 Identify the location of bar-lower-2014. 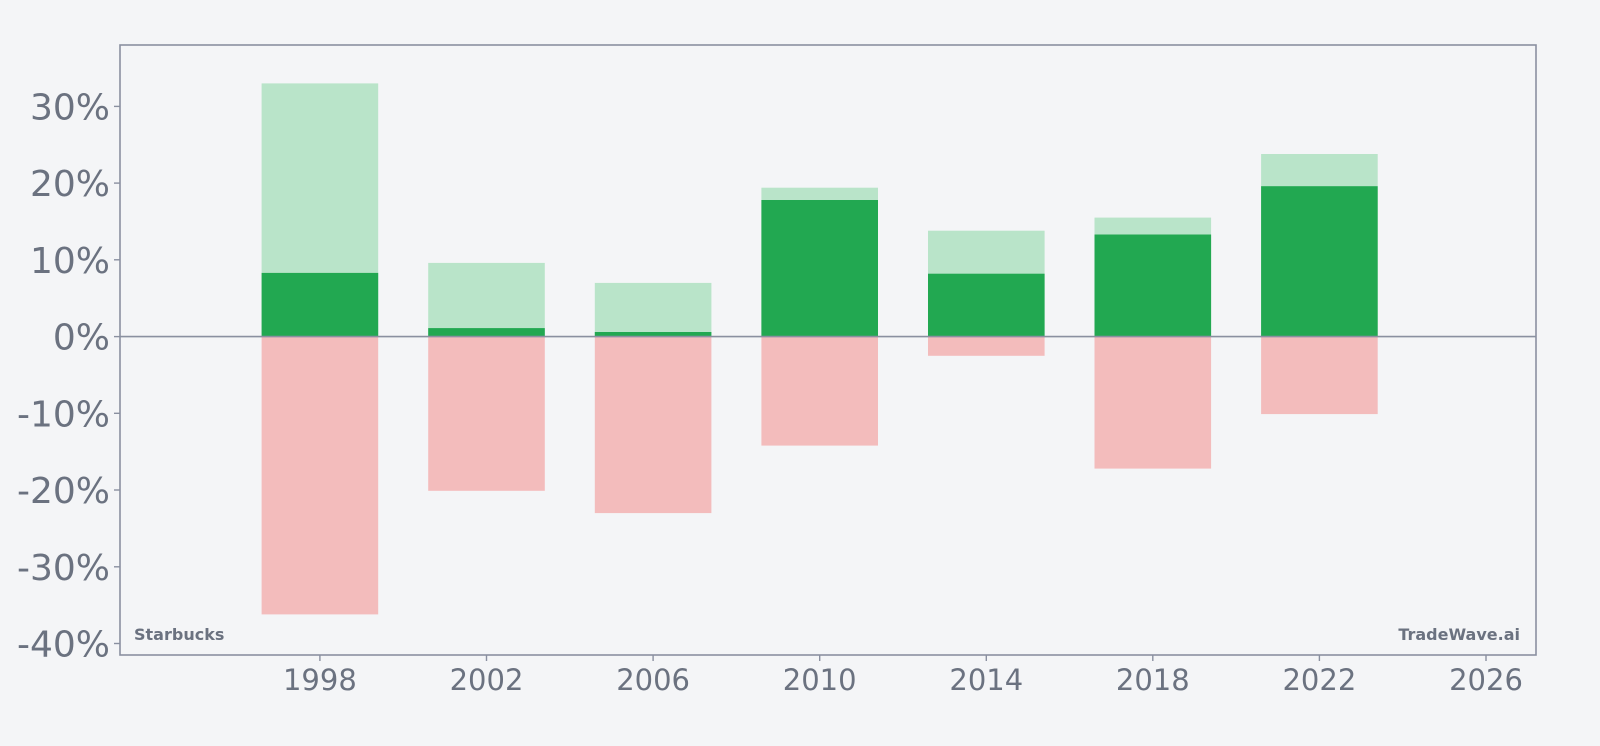
(986, 346).